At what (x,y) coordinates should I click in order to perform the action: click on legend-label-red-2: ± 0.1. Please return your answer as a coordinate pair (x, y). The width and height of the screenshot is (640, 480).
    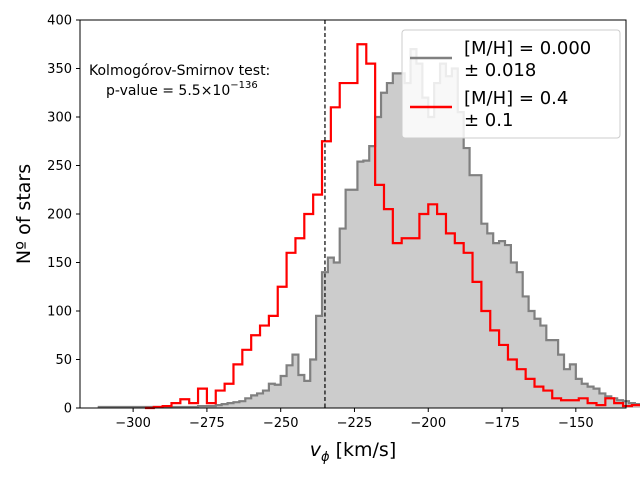
    Looking at the image, I should click on (488, 120).